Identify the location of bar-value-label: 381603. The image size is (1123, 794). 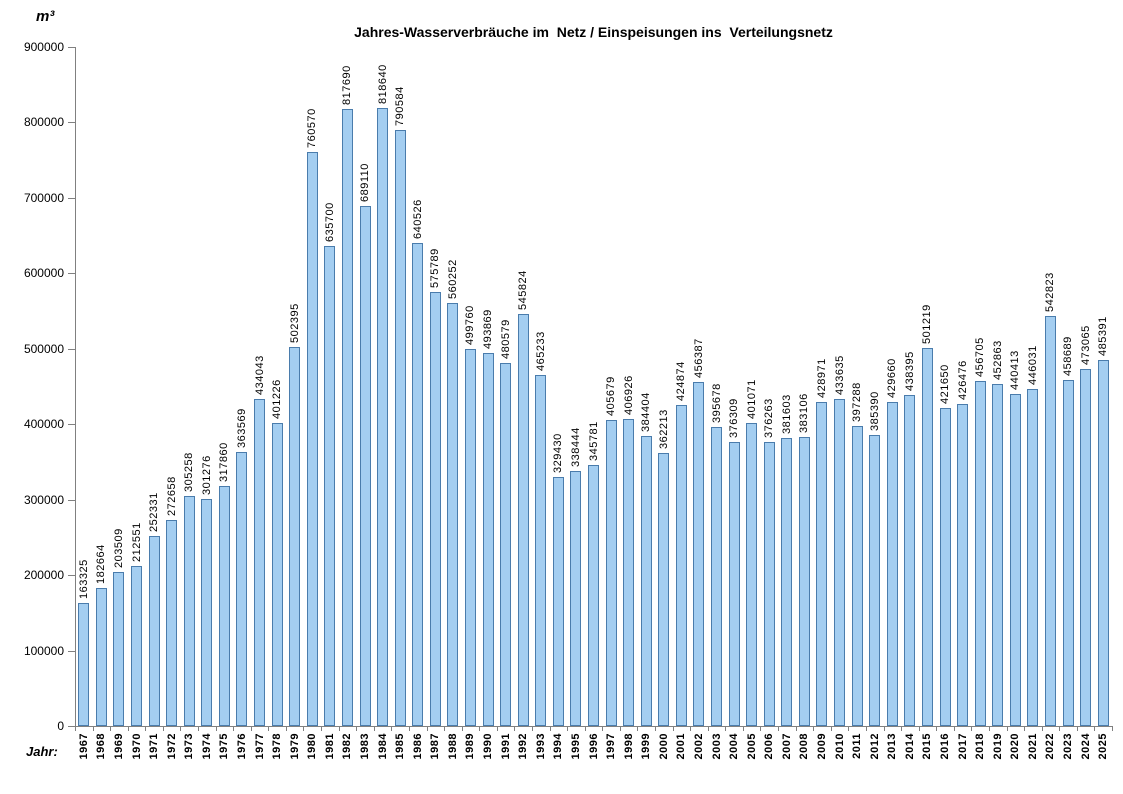
(787, 414).